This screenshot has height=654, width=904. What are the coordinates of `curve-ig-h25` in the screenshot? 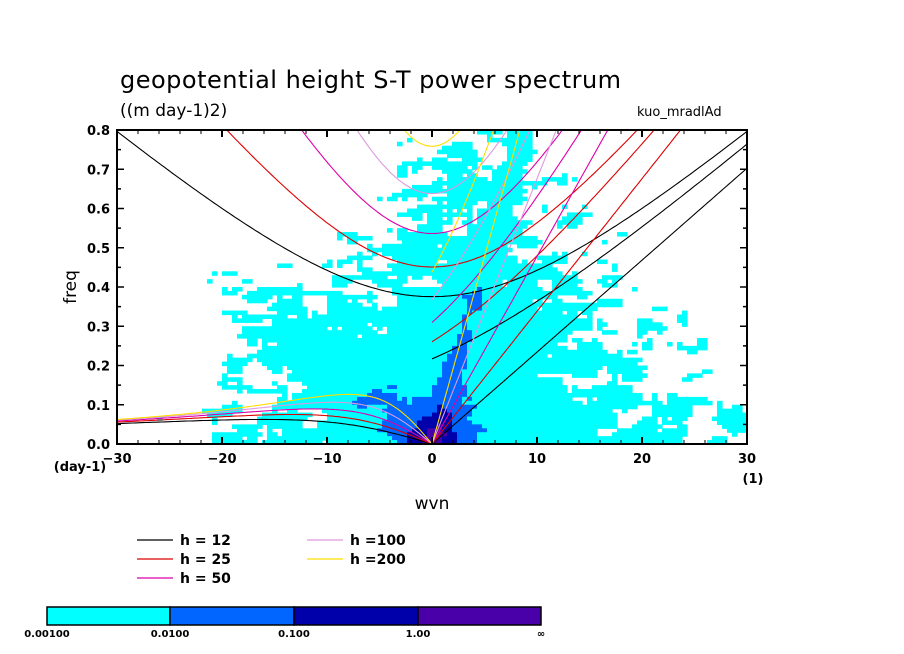 It's located at (432, 199).